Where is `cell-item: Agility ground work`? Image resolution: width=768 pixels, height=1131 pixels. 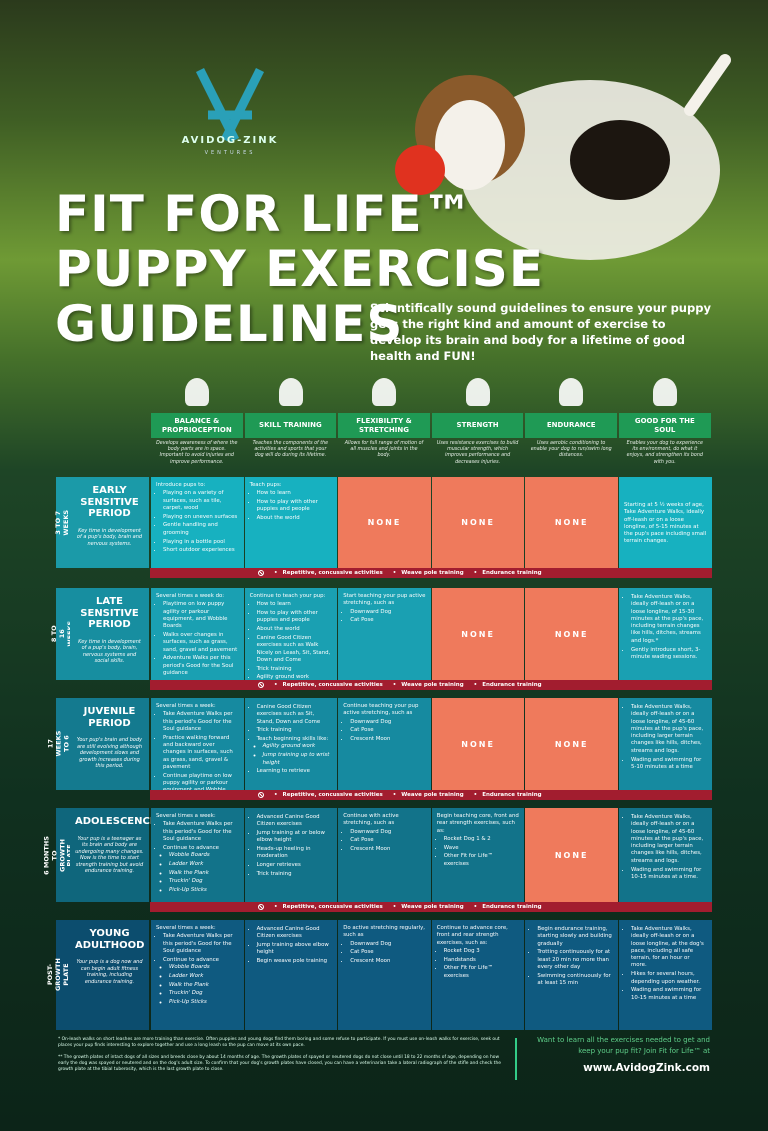
cell-item: Agility ground work is located at coordinates (295, 677).